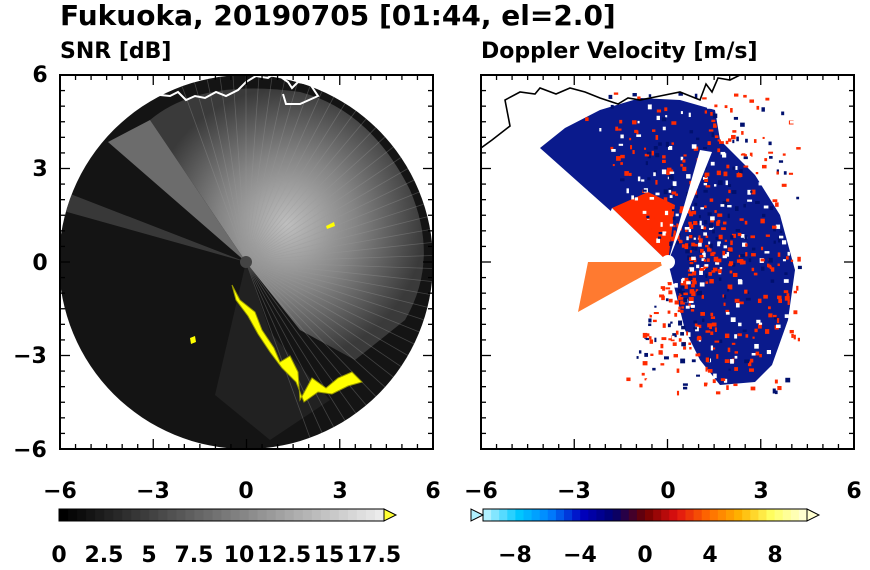 This screenshot has width=870, height=570. I want to click on snr-cb-label: 10, so click(239, 555).